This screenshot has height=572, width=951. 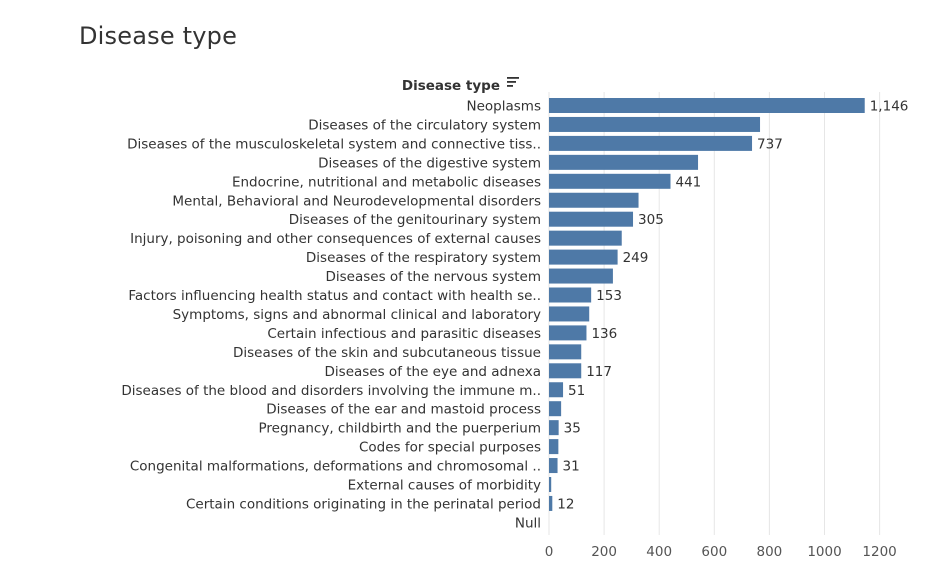 I want to click on category-label: Codes for special purposes, so click(x=450, y=448).